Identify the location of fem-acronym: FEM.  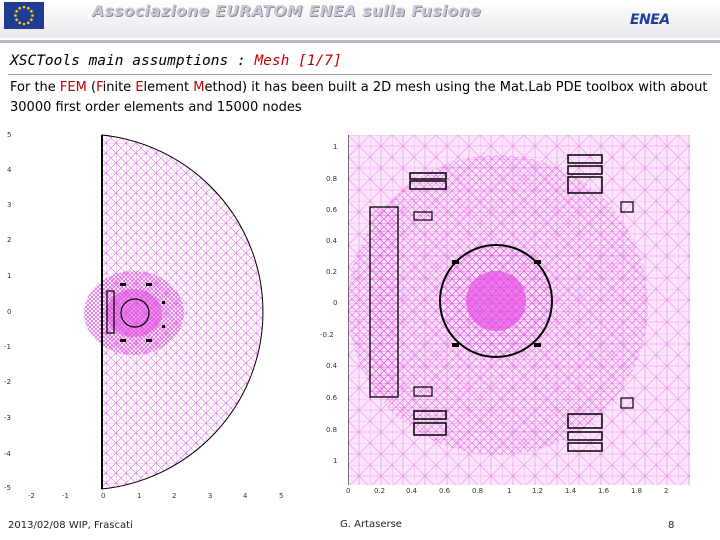
(73, 87).